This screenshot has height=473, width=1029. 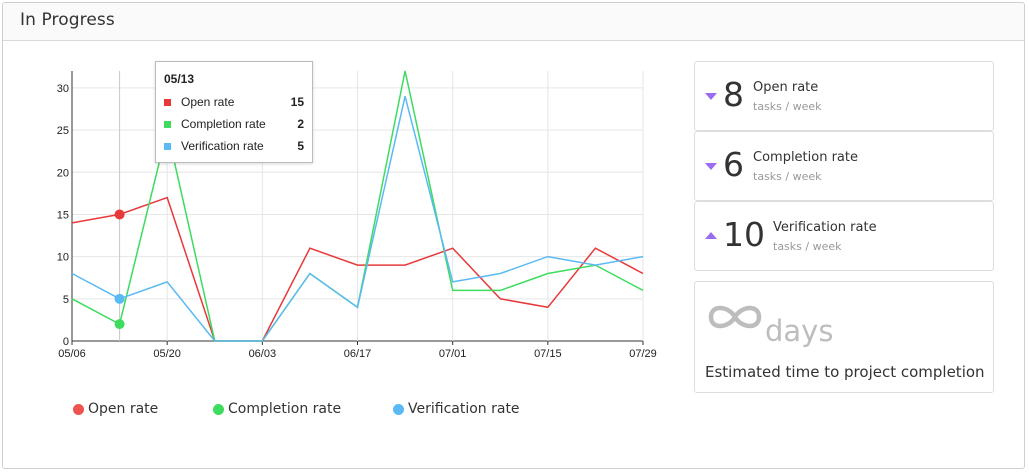 What do you see at coordinates (548, 354) in the screenshot?
I see `x-tick-label: 07/15` at bounding box center [548, 354].